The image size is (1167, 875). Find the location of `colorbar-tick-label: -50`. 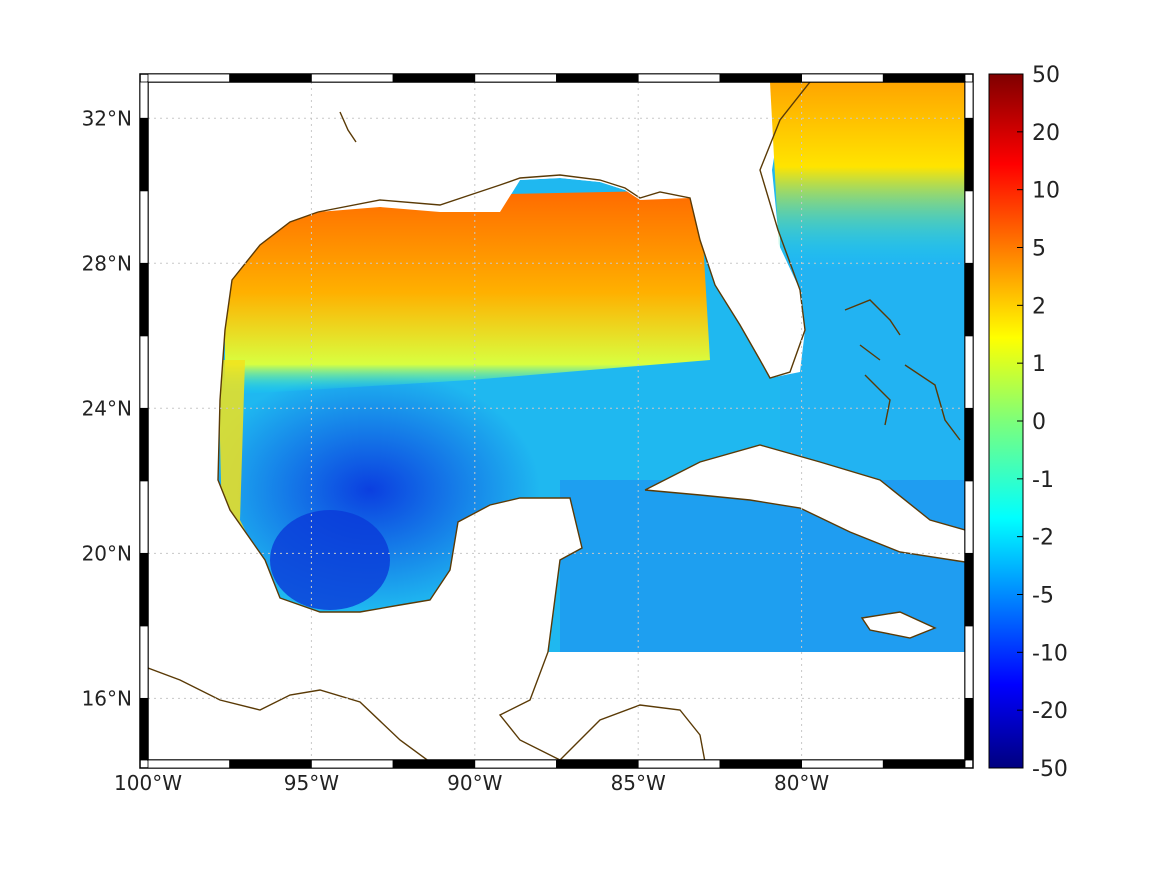

colorbar-tick-label: -50 is located at coordinates (1050, 769).